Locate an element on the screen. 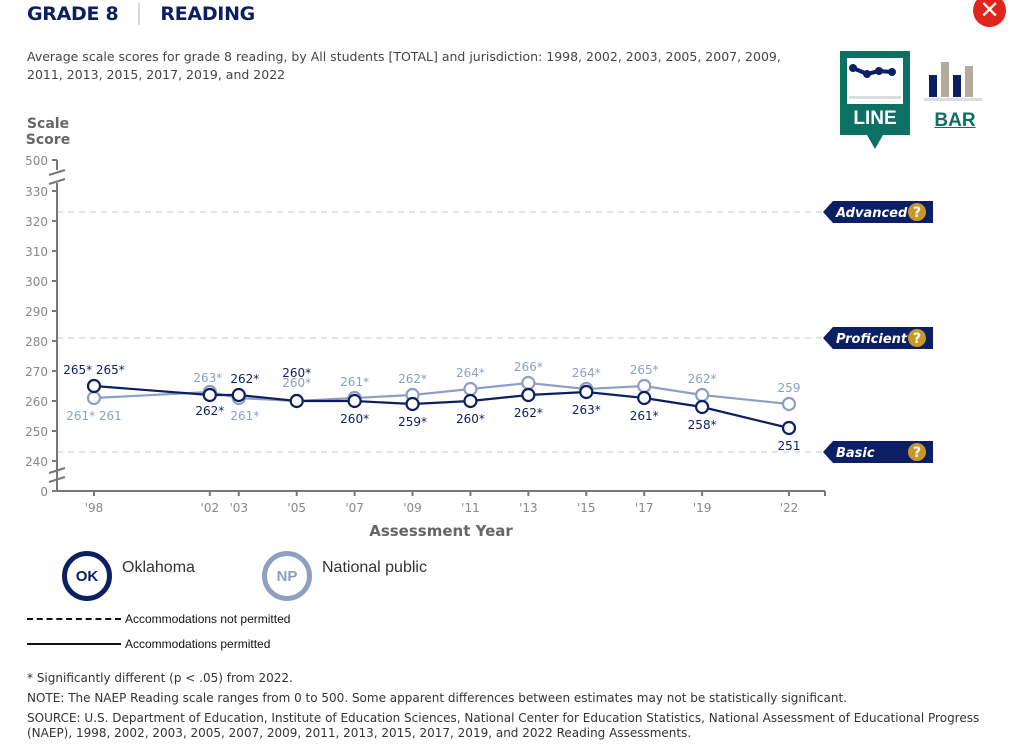  achievement-tag-label: Proficient is located at coordinates (872, 339).